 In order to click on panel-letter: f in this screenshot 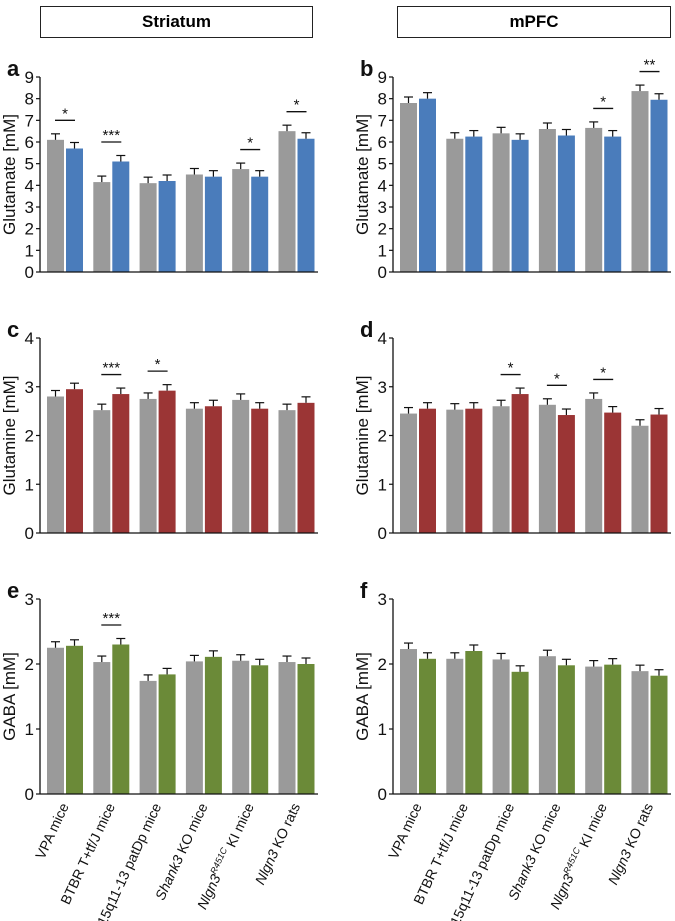, I will do `click(364, 590)`.